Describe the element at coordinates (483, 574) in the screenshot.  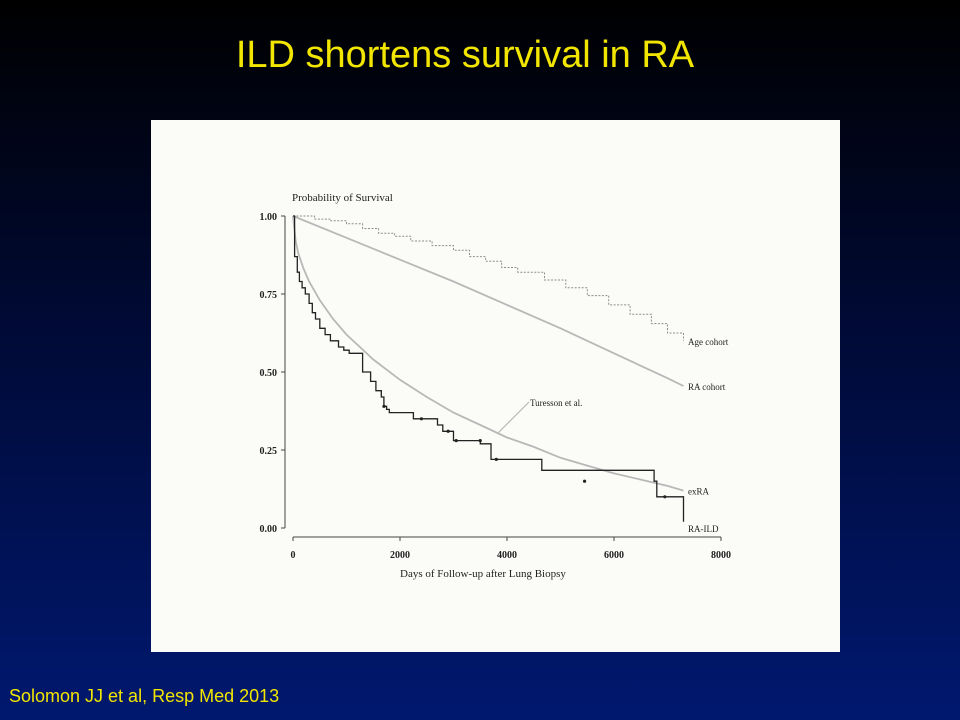
I see `x-axis-label: Days of Follow-up after Lung Biopsy` at that location.